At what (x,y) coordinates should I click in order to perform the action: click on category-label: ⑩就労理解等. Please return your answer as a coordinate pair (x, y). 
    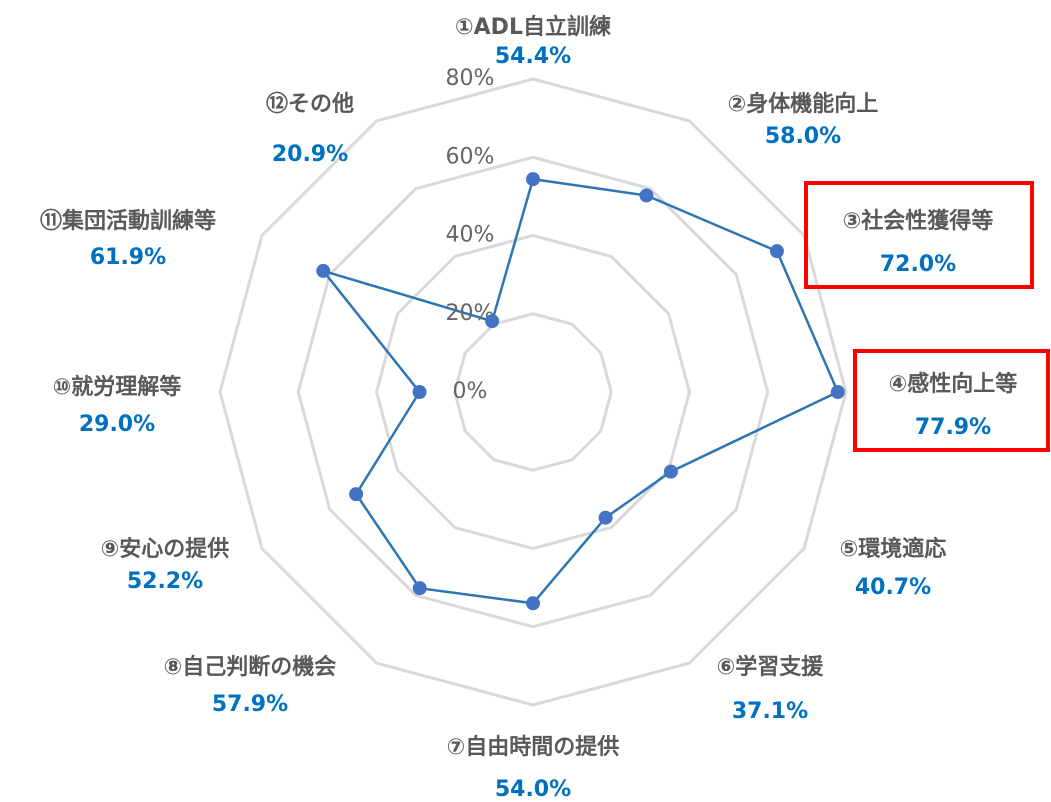
    Looking at the image, I should click on (117, 387).